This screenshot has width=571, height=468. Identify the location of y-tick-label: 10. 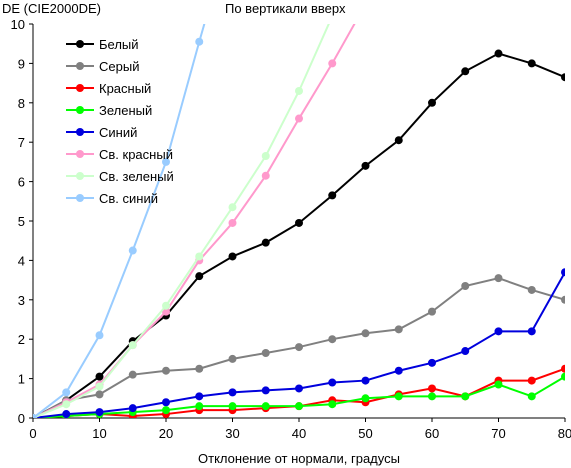
(18, 24).